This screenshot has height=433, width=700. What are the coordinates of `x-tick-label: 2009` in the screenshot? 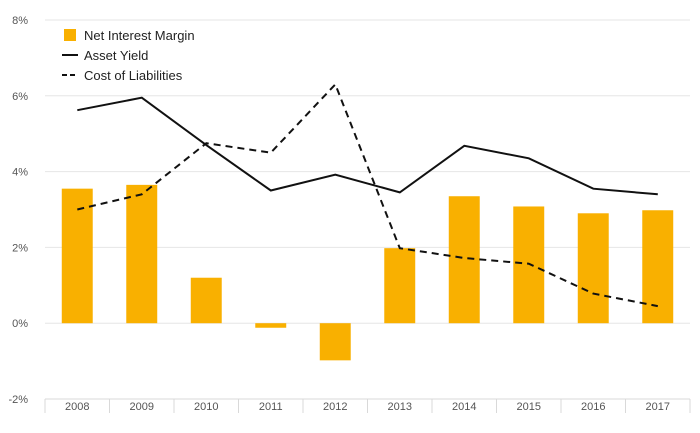 It's located at (142, 407).